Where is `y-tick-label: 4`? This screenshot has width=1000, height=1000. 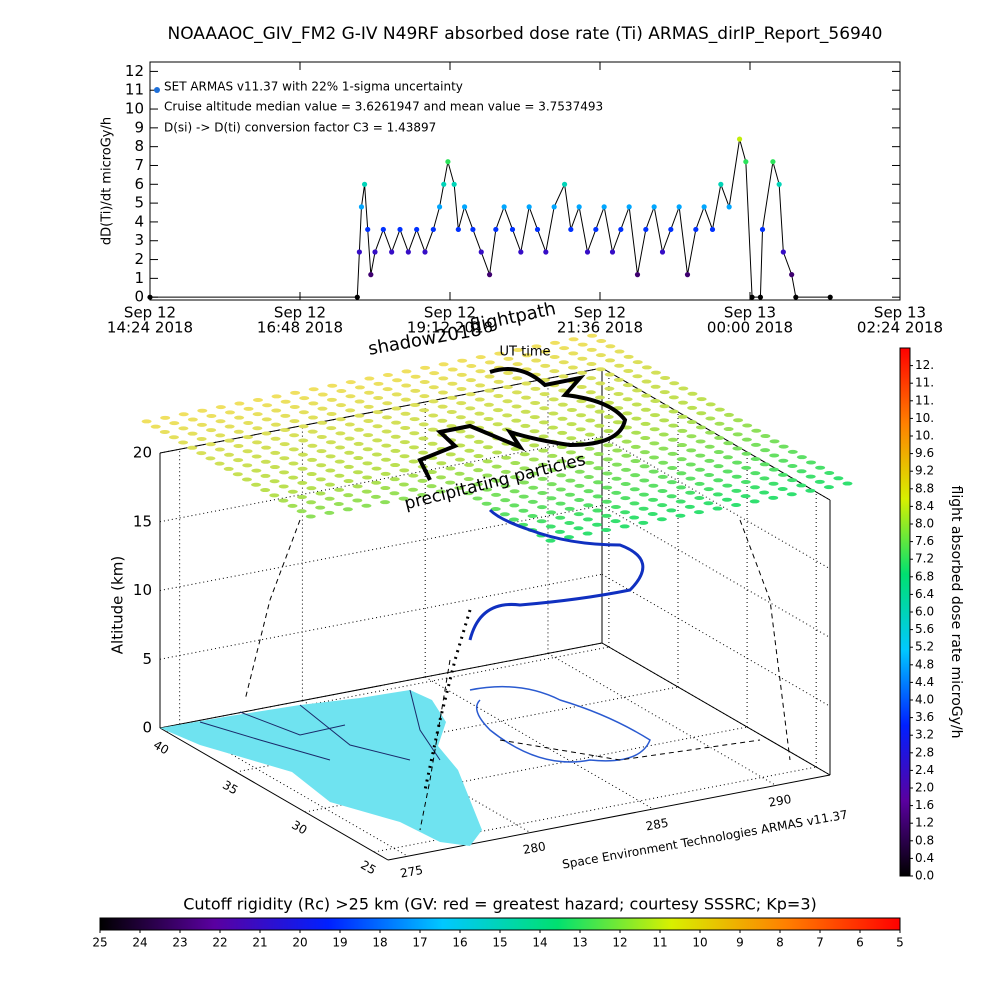
y-tick-label: 4 is located at coordinates (139, 221).